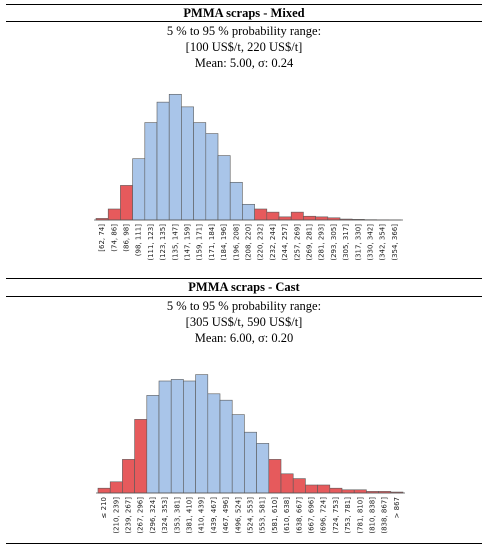 The width and height of the screenshot is (487, 550). Describe the element at coordinates (346, 242) in the screenshot. I see `tick-label-mixed-20: (305, 317]` at that location.